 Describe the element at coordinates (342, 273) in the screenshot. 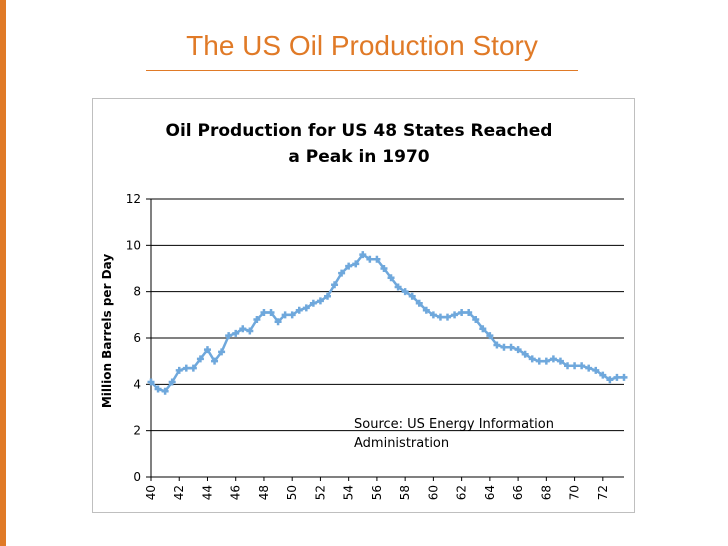

I see `data-point-1967` at that location.